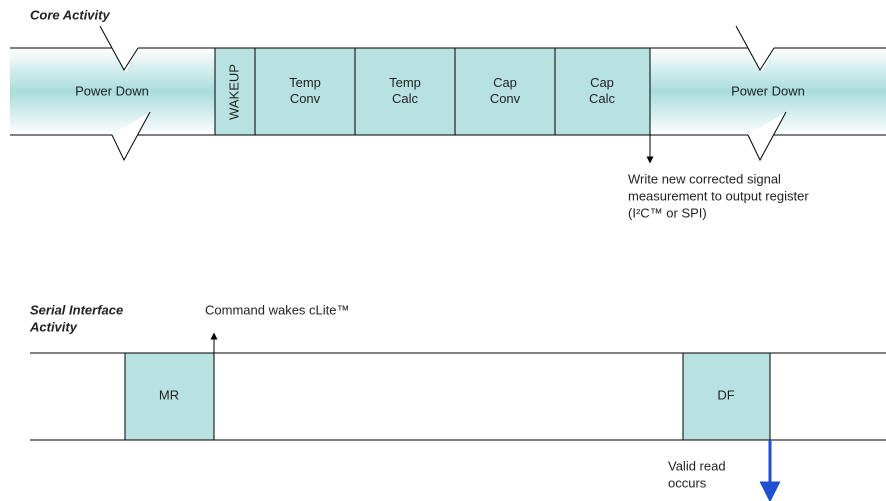  I want to click on core-block-label: WAKEUP, so click(233, 92).